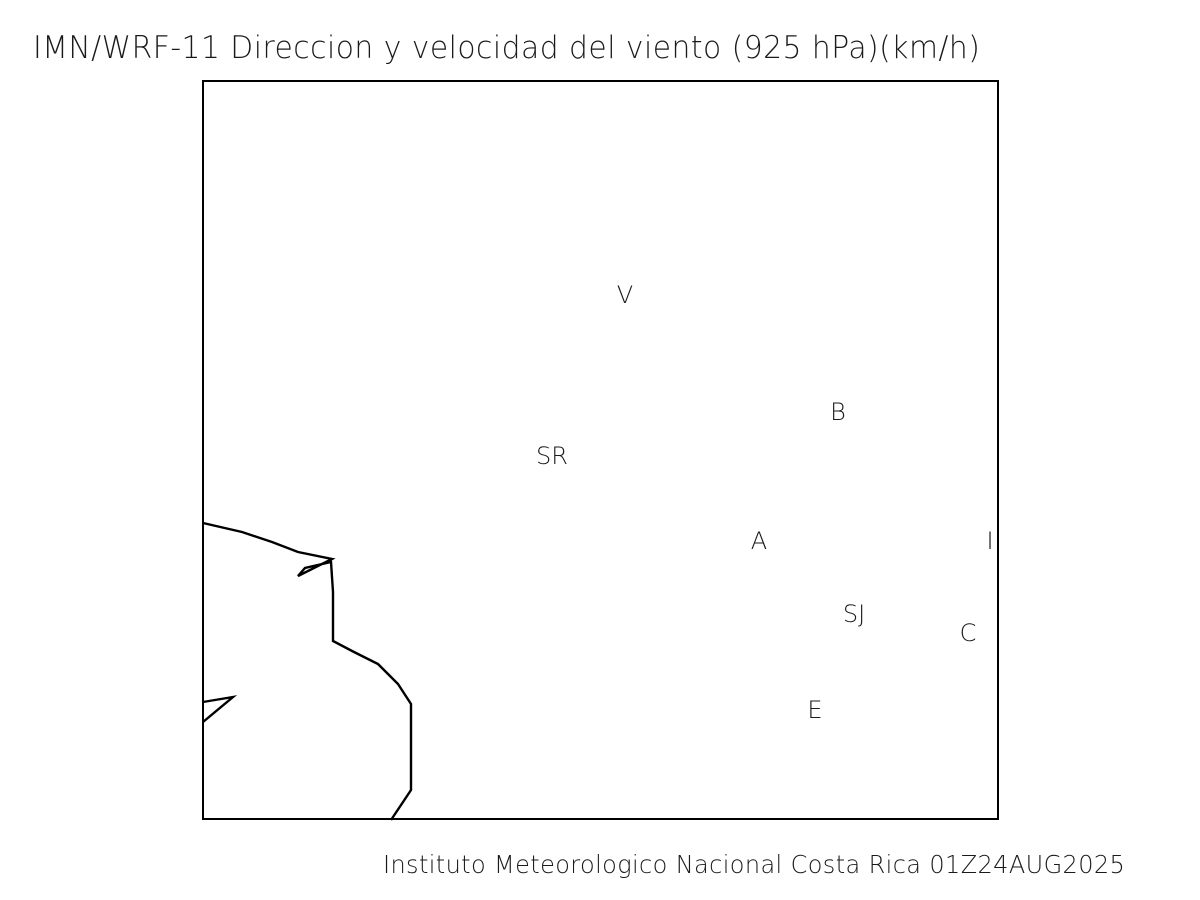  Describe the element at coordinates (968, 633) in the screenshot. I see `station-label-c: C` at that location.